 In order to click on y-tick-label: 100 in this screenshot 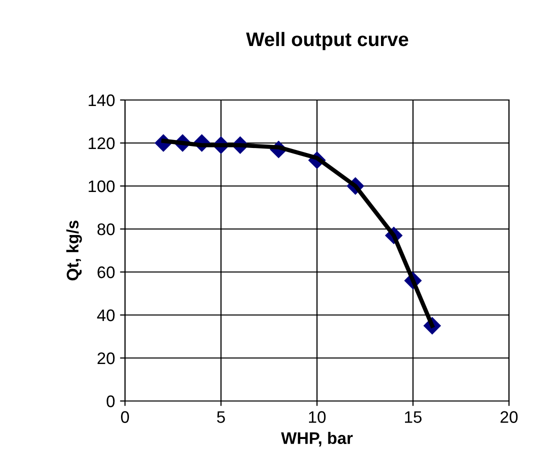, I will do `click(101, 186)`.